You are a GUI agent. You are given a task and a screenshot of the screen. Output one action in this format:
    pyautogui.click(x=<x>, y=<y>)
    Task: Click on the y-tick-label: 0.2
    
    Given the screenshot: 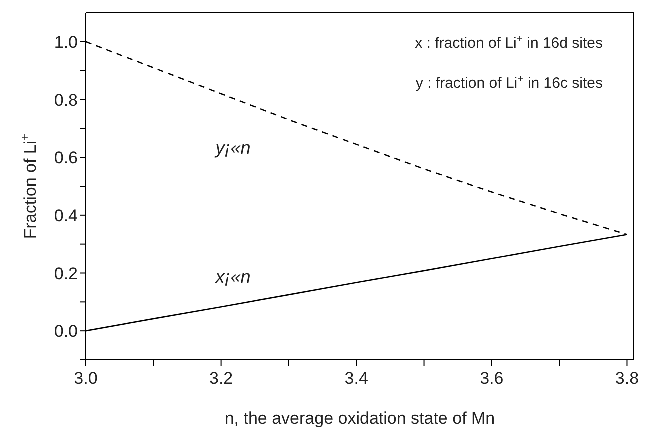 What is the action you would take?
    pyautogui.click(x=66, y=274)
    